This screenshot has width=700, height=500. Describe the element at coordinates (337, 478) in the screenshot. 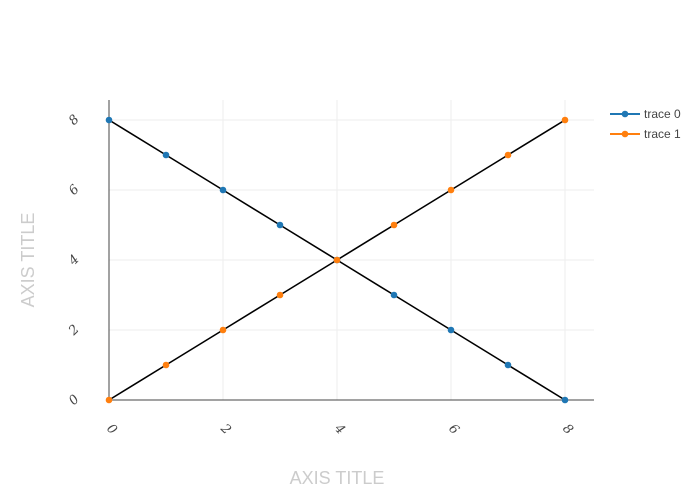

I see `x-axis-title: AXIS TITLE` at that location.